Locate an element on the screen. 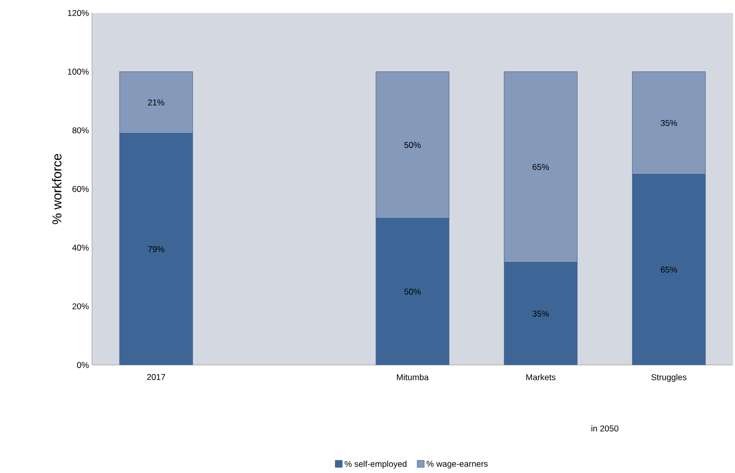 The width and height of the screenshot is (735, 473). y-tick-label: 0% is located at coordinates (83, 365).